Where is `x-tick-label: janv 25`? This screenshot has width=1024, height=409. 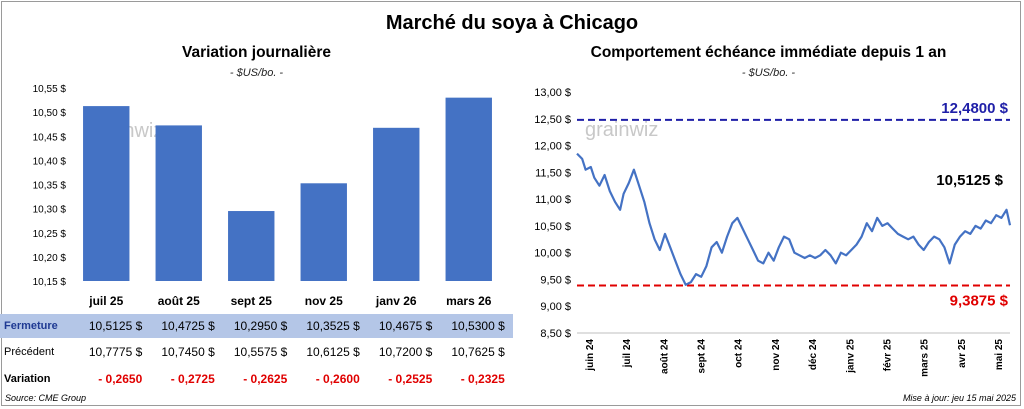 x-tick-label: janv 25 is located at coordinates (850, 356).